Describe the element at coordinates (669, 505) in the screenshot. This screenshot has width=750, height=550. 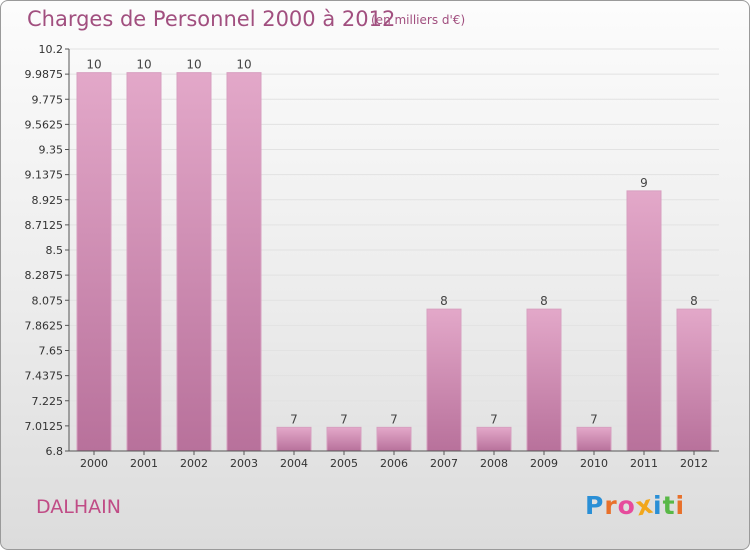
I see `logo-letter: t` at that location.